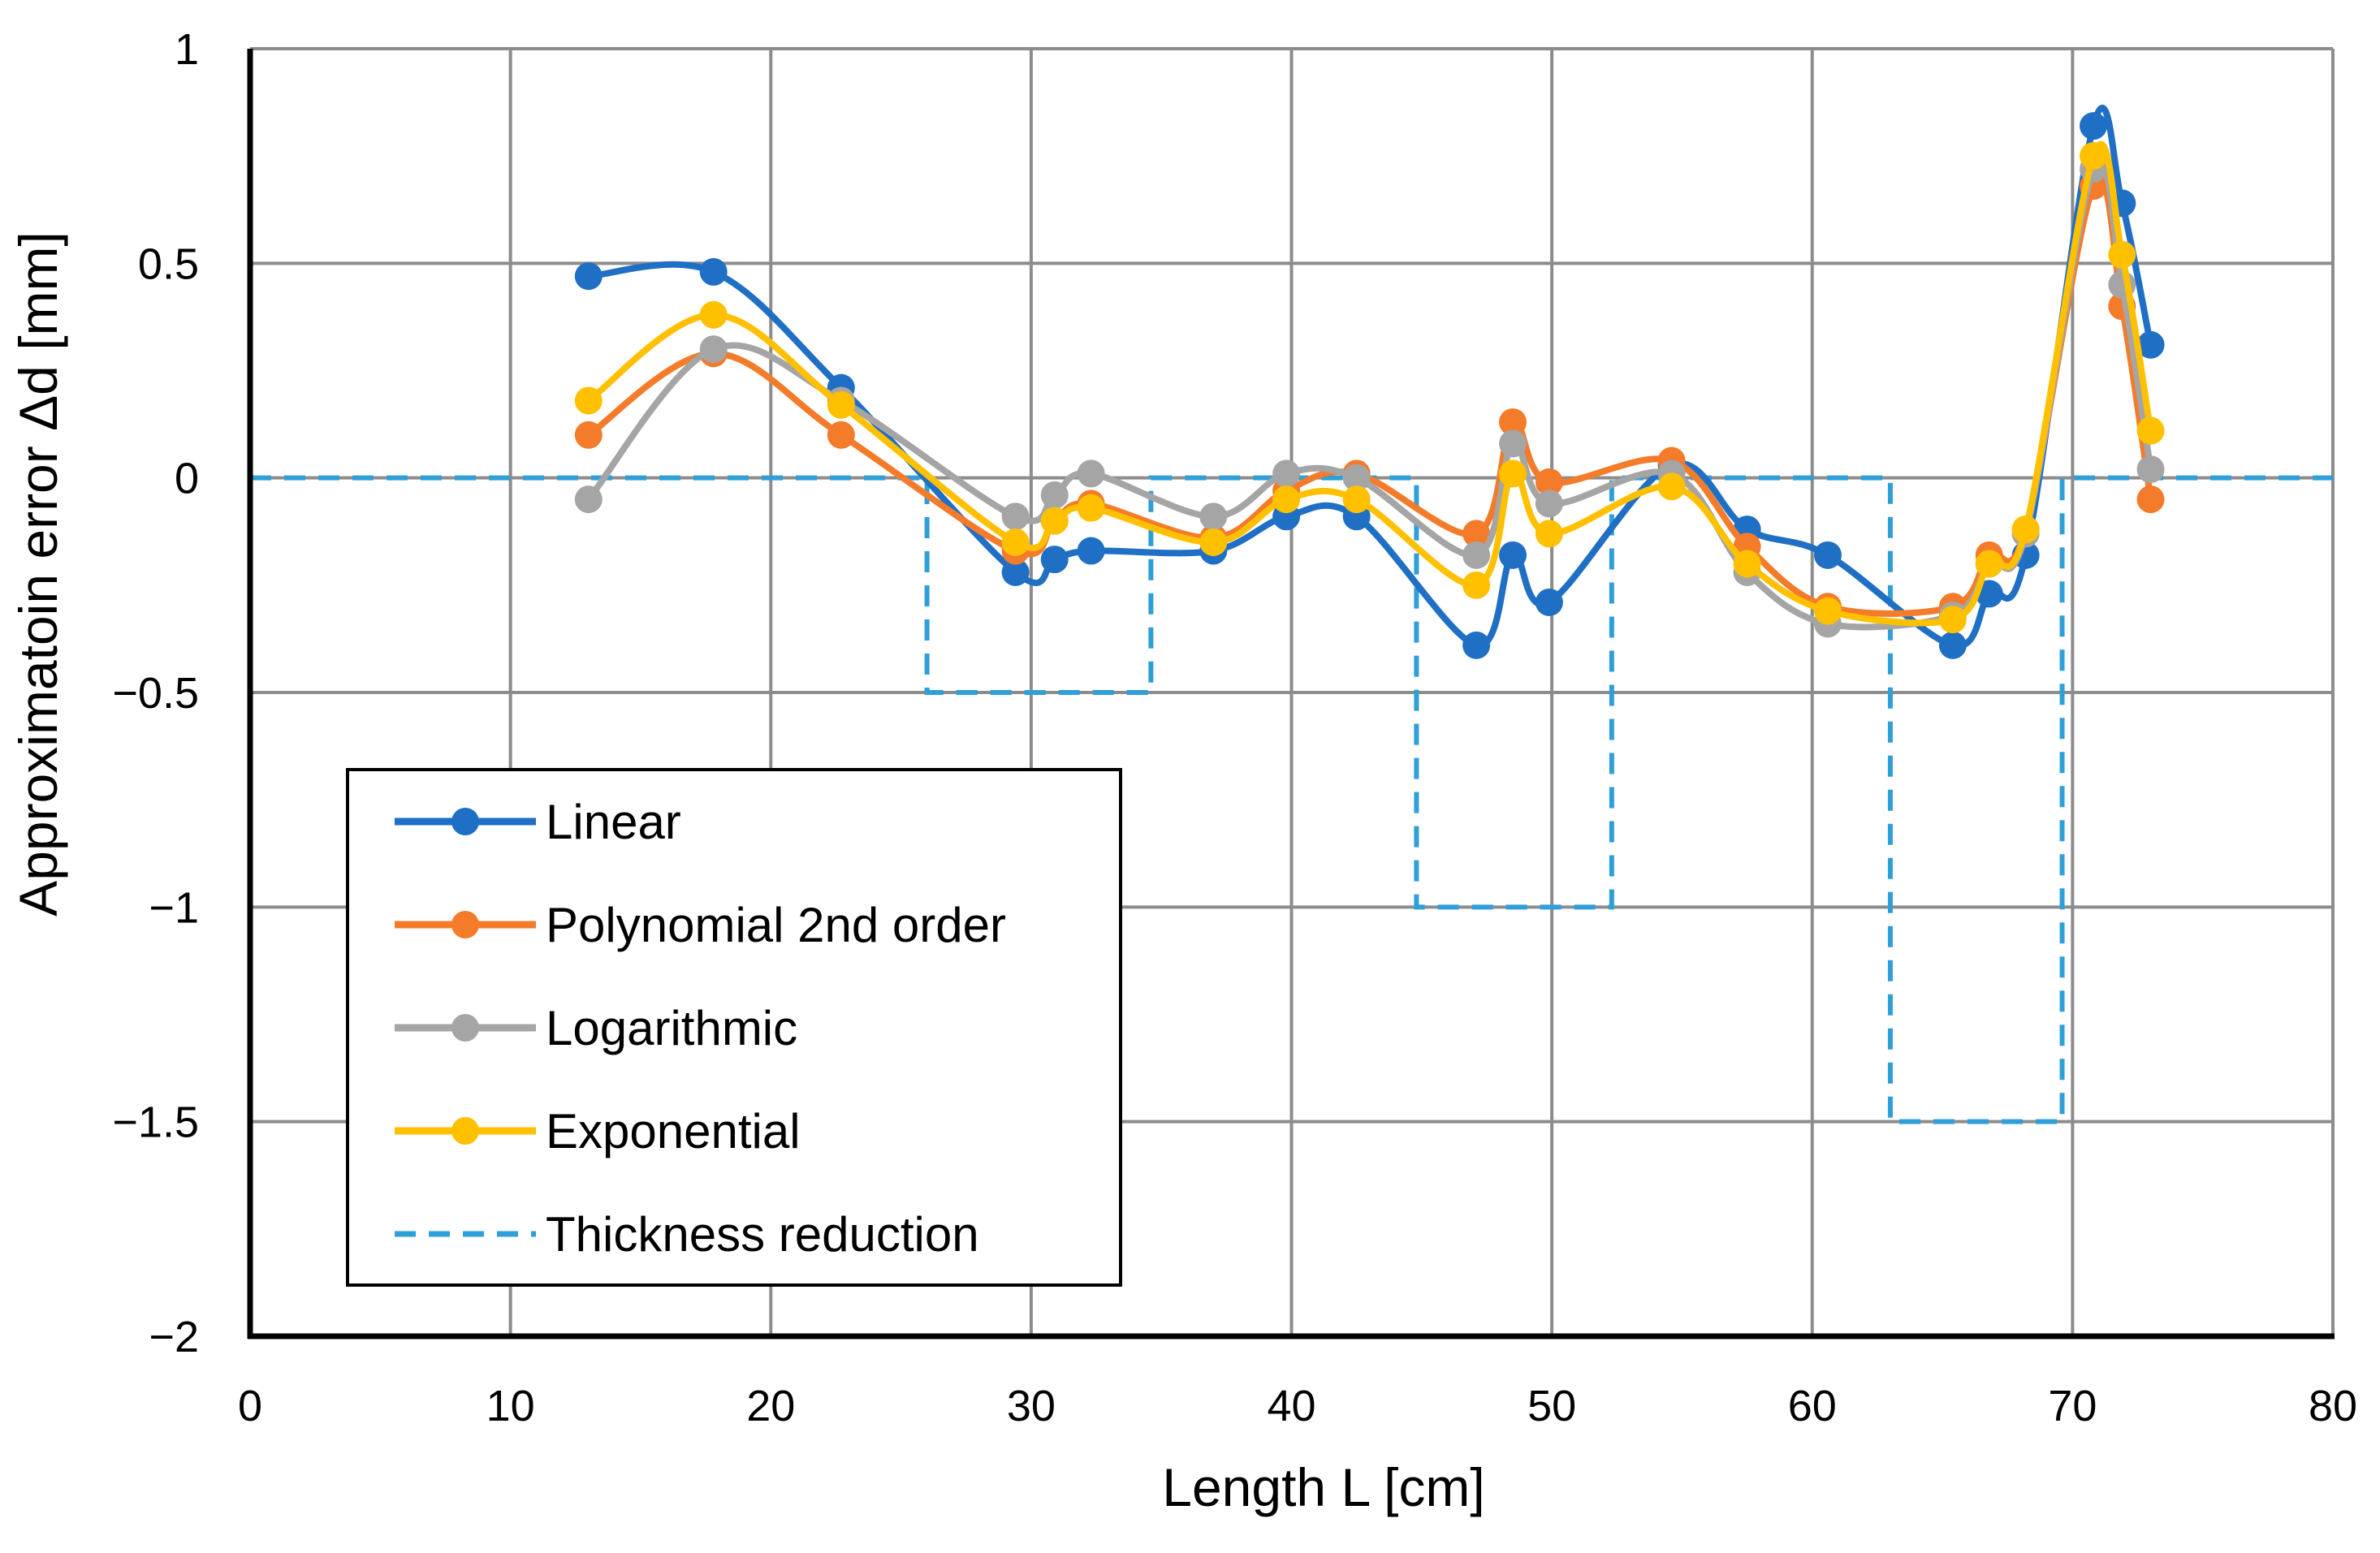 This screenshot has height=1553, width=2380. What do you see at coordinates (169, 263) in the screenshot?
I see `y-tick-label: 0.5` at bounding box center [169, 263].